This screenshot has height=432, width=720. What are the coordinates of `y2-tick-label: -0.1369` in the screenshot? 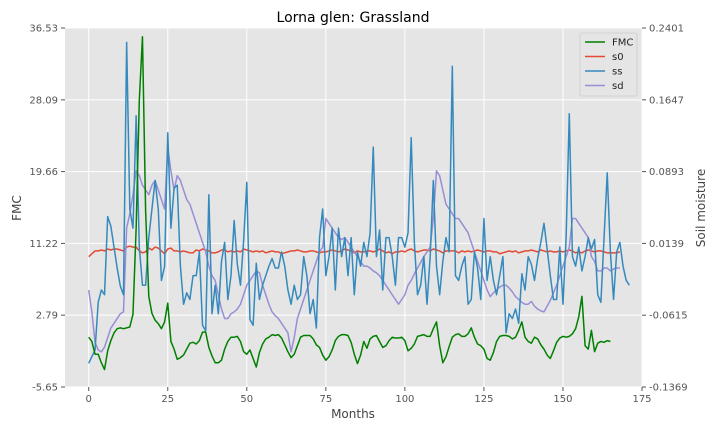 It's located at (668, 388).